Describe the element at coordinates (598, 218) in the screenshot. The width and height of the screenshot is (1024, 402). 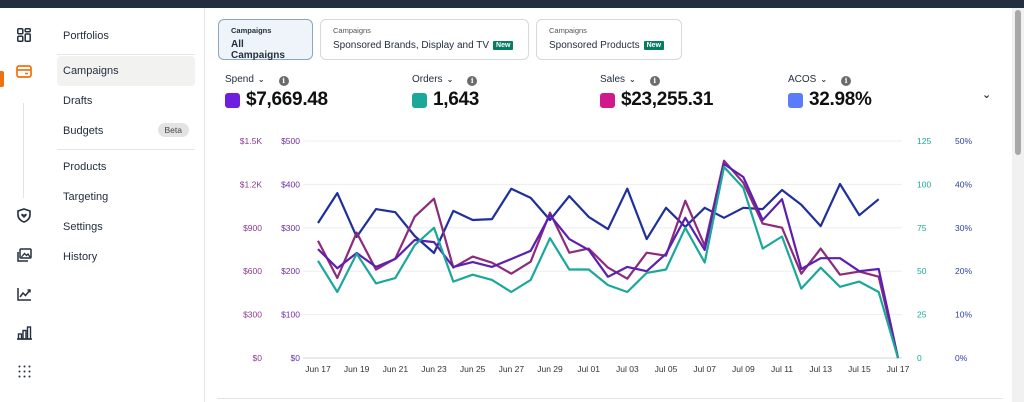
I see `series-line-acos` at that location.